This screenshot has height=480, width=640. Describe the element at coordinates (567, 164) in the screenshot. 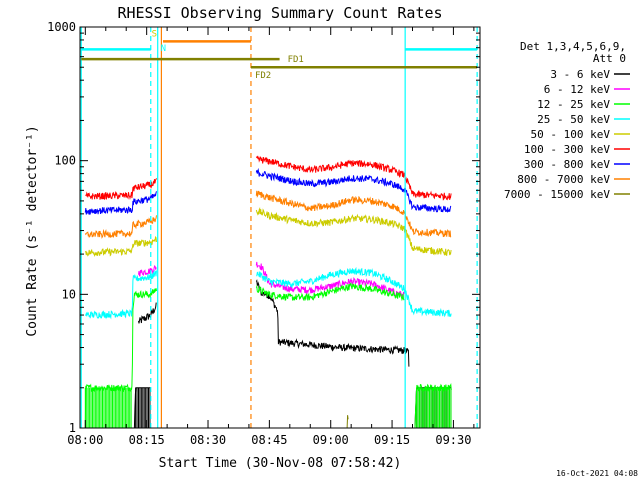

I see `legend-label: 300 - 800 keV` at that location.